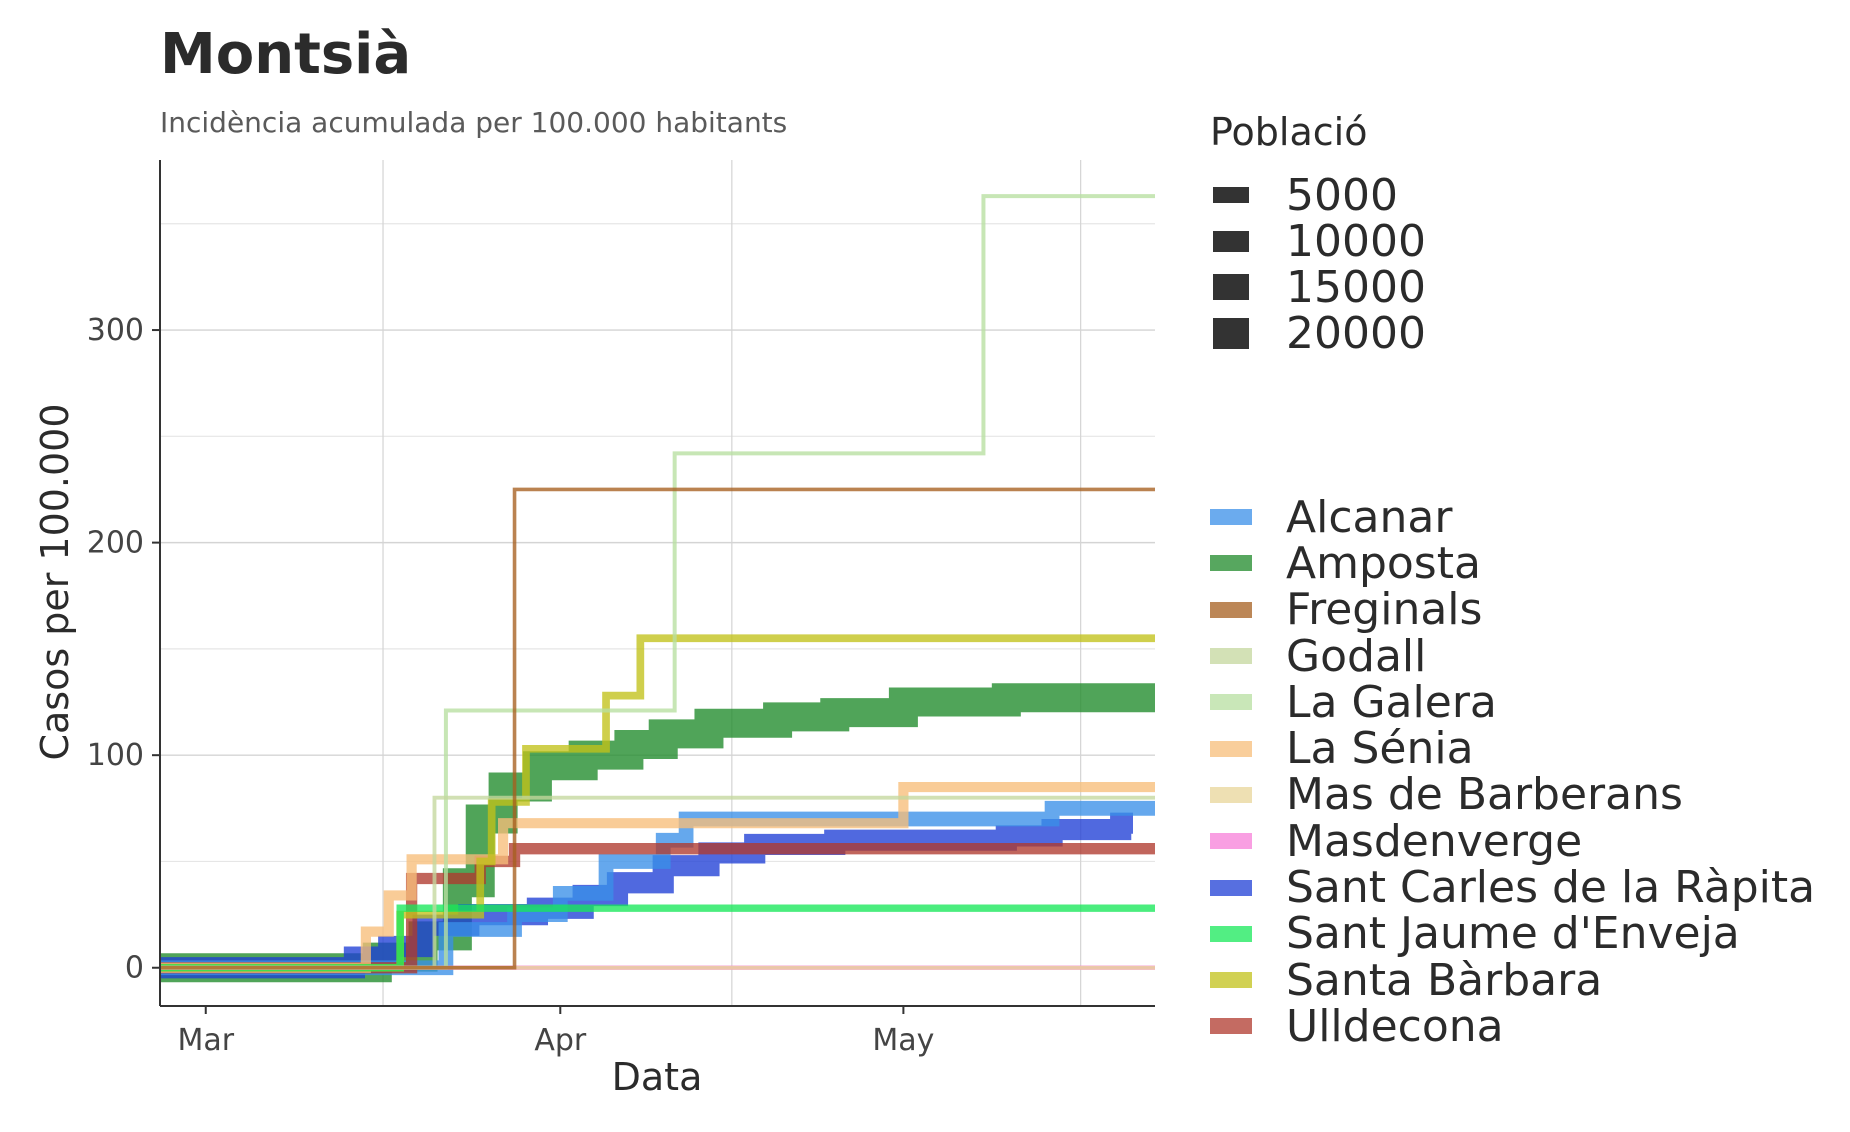 This screenshot has width=1850, height=1132. Describe the element at coordinates (1484, 795) in the screenshot. I see `color-legend-label: Mas de Barberans` at that location.